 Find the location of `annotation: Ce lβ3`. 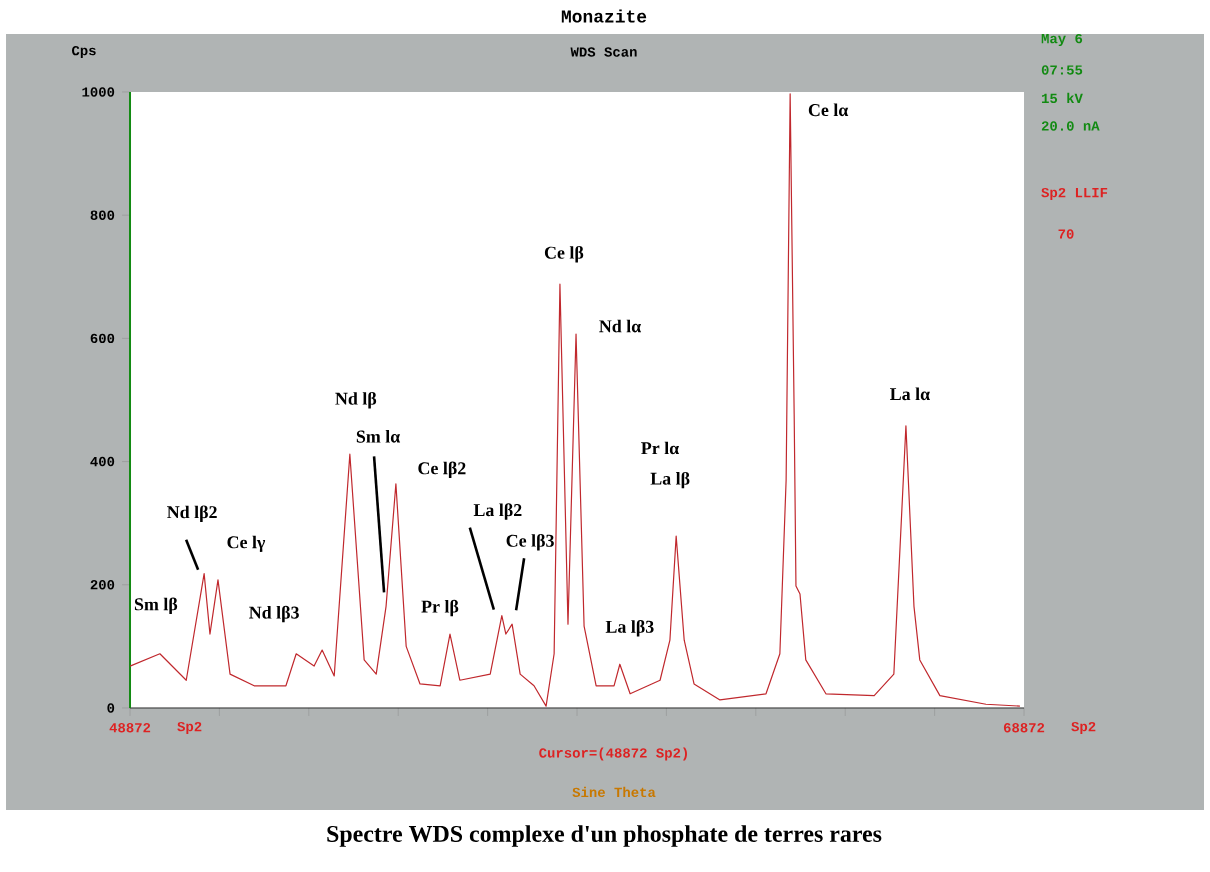

annotation: Ce lβ3 is located at coordinates (530, 542).